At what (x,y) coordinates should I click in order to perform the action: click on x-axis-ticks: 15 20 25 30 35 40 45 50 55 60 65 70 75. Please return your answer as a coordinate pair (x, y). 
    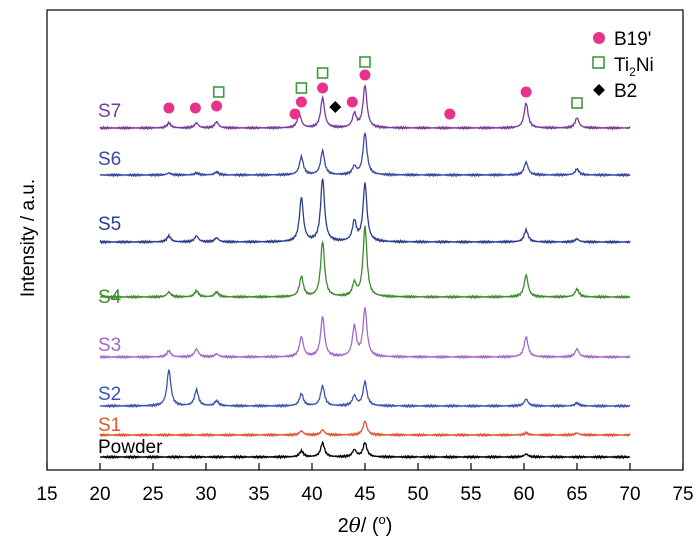
    Looking at the image, I should click on (365, 484).